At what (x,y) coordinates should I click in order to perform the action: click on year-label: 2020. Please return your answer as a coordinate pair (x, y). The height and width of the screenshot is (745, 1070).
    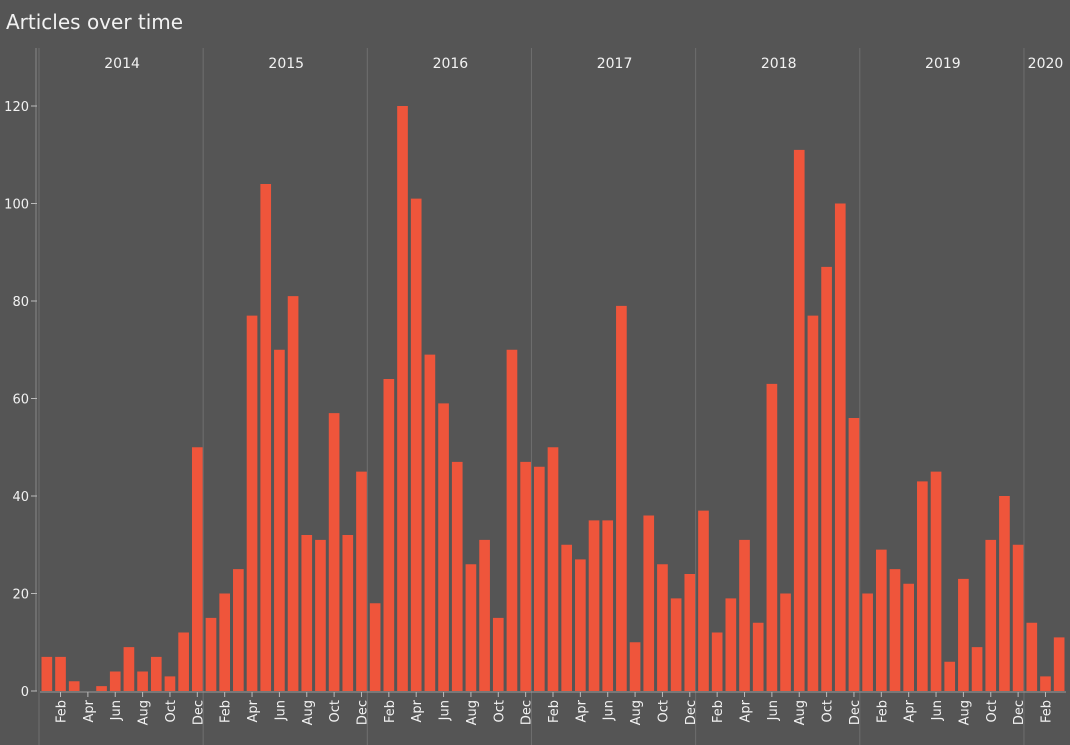
    Looking at the image, I should click on (1046, 64).